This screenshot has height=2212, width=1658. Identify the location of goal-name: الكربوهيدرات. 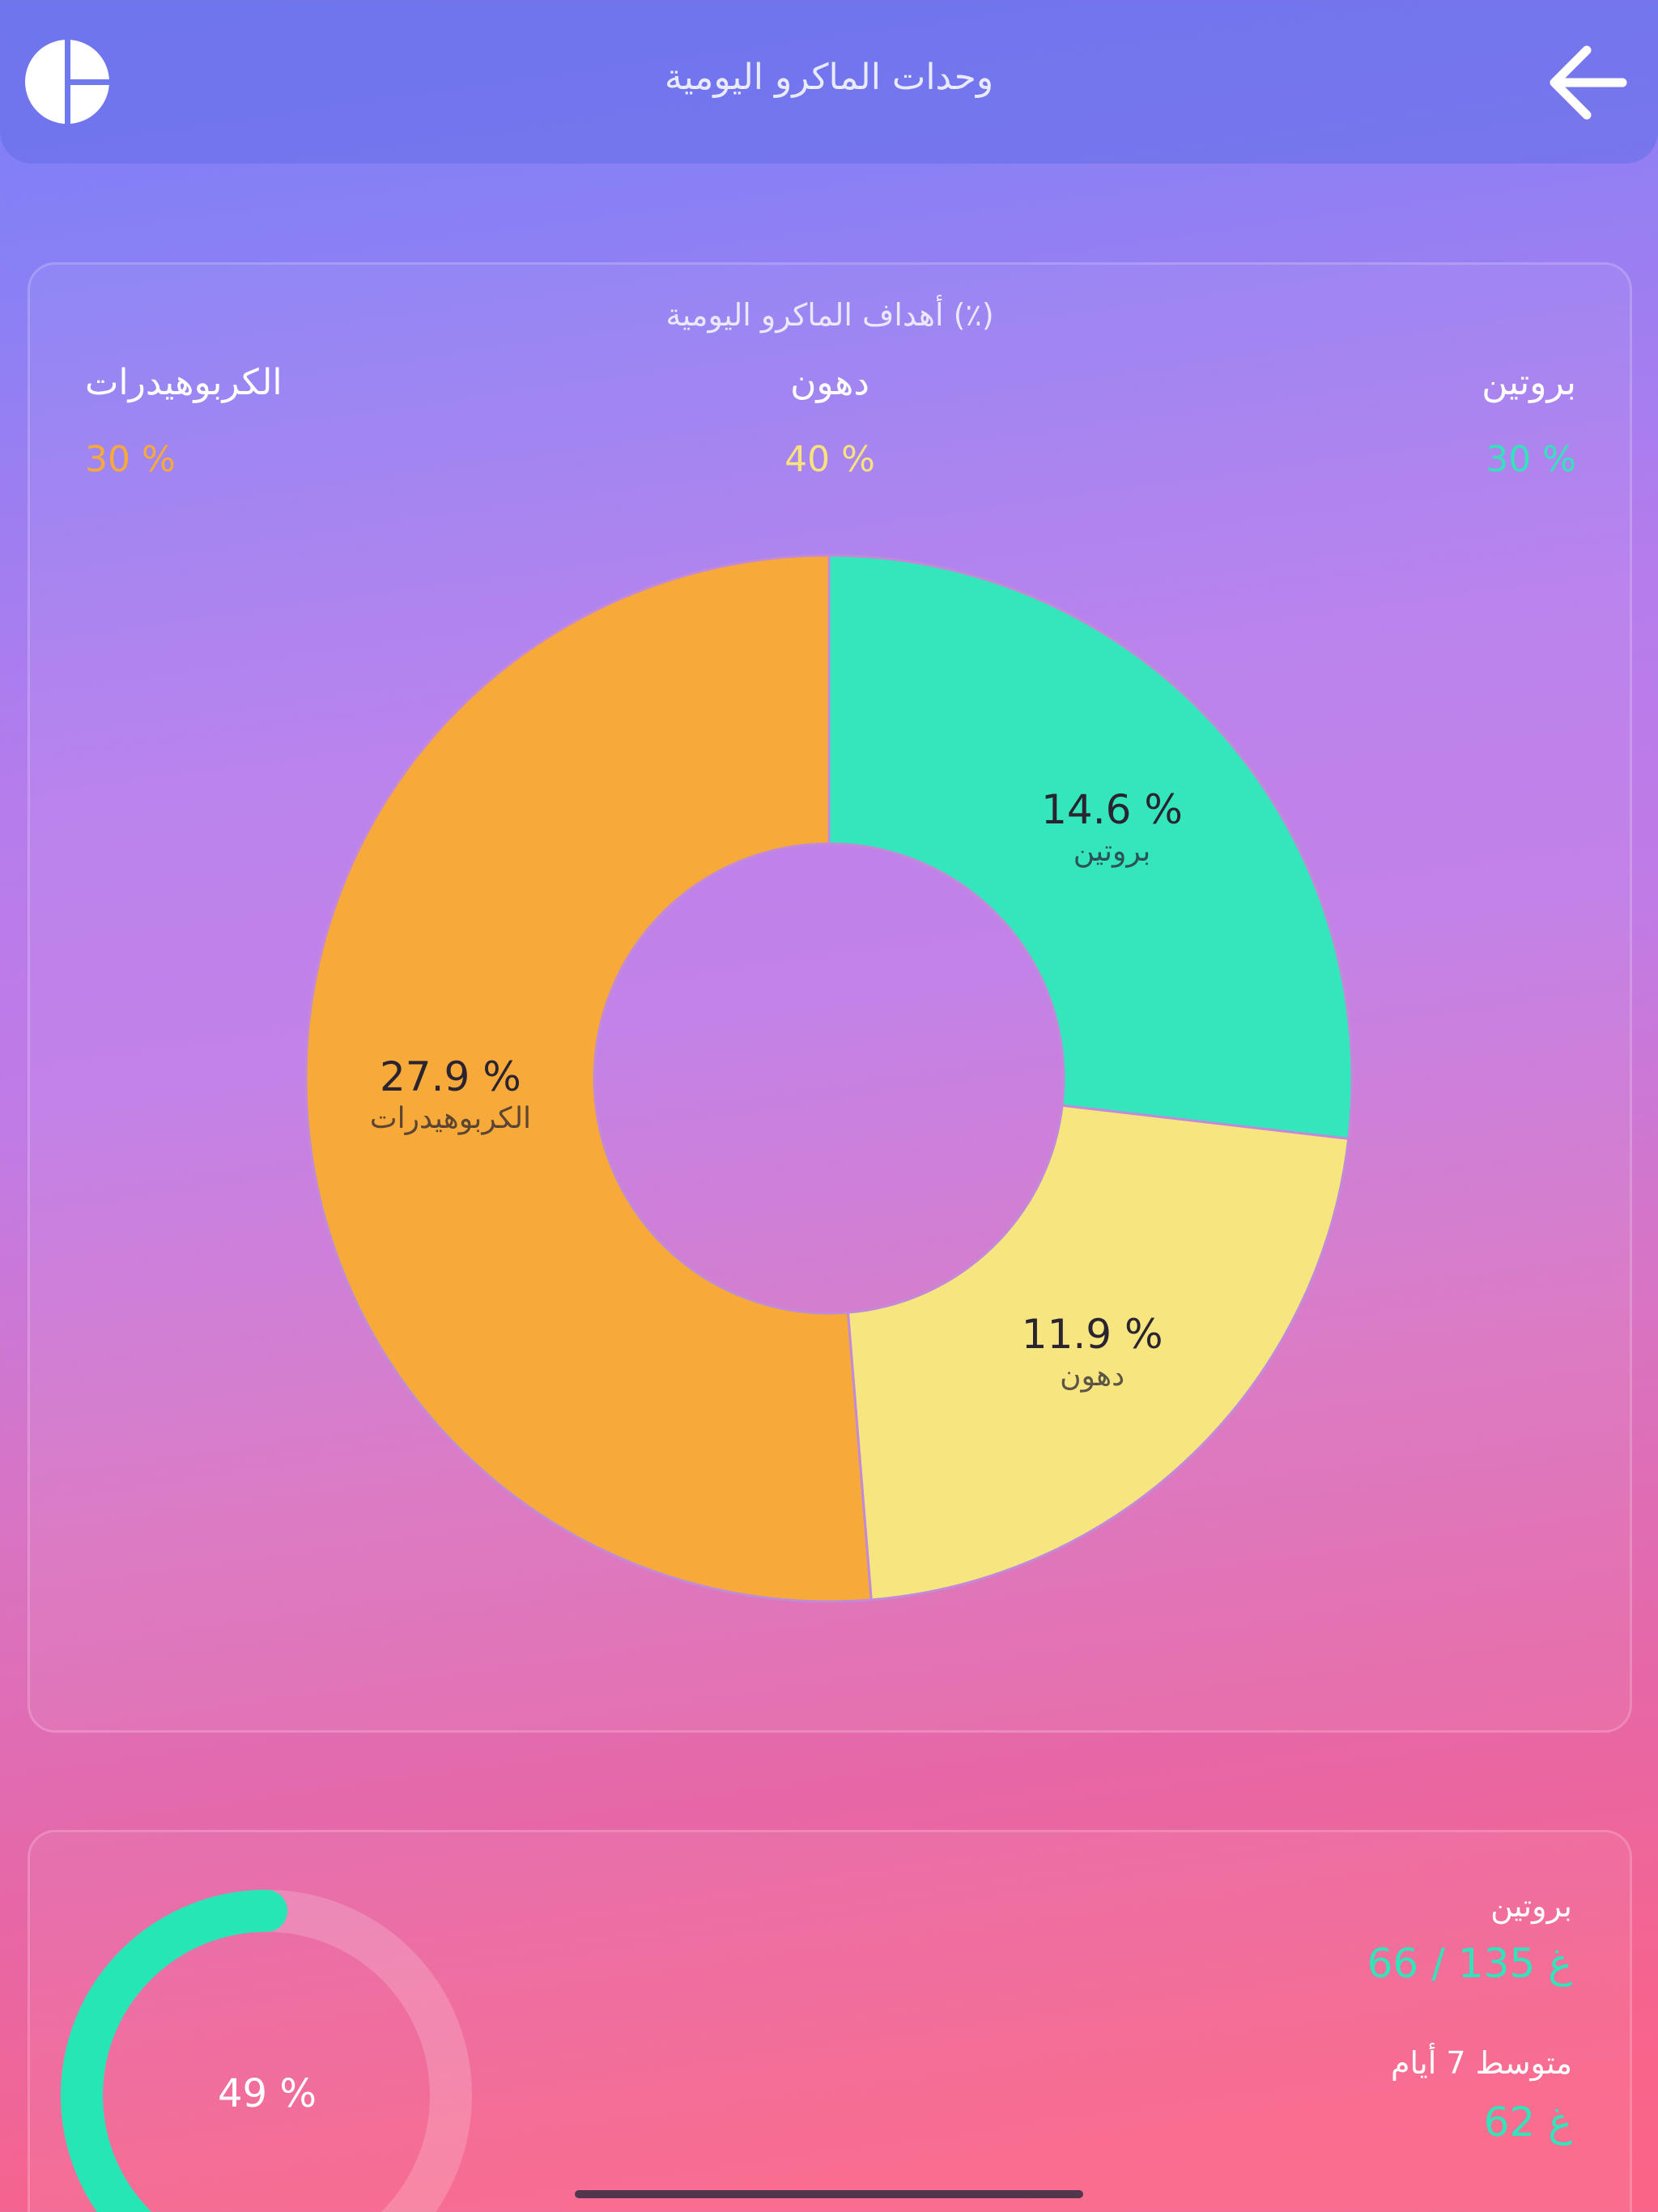
(184, 383).